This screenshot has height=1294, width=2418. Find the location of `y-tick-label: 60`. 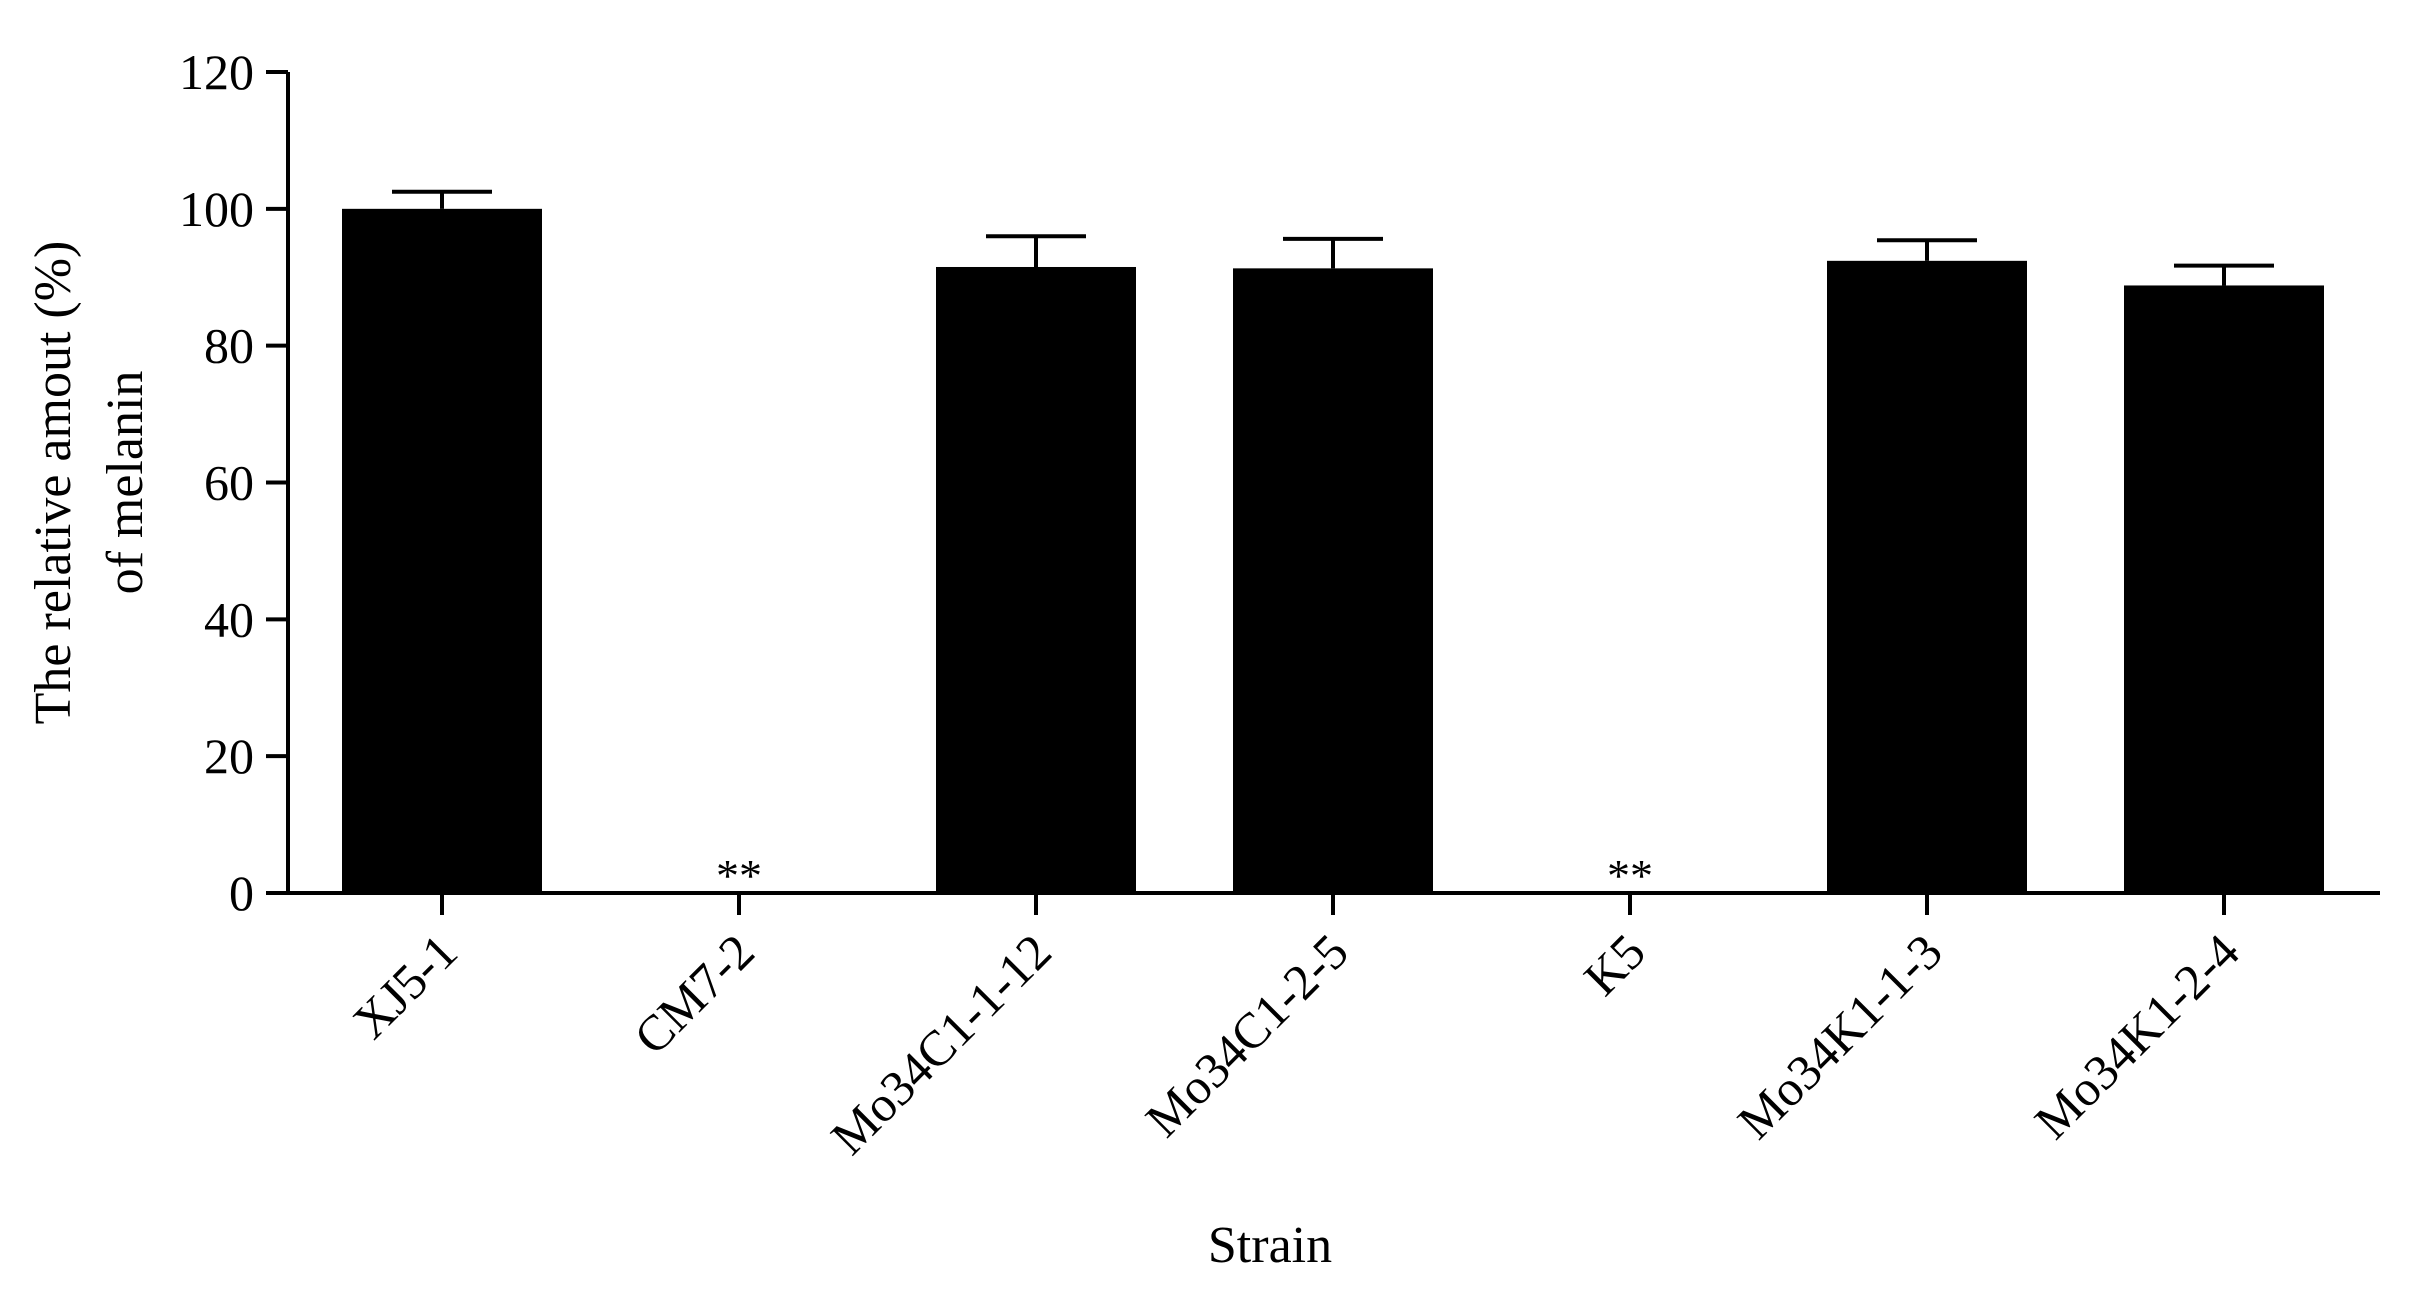

y-tick-label: 60 is located at coordinates (229, 483).